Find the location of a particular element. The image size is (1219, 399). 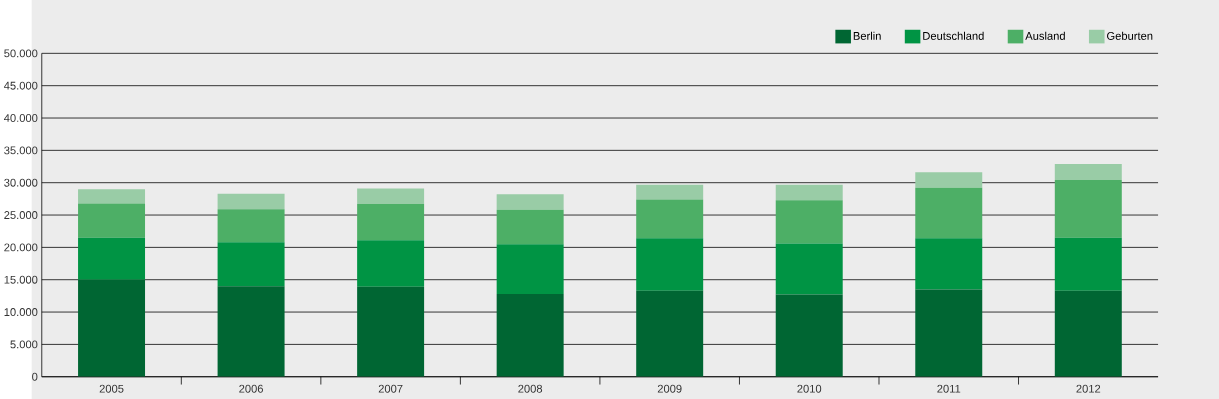

y-tick-label: 50.000 is located at coordinates (21, 53).